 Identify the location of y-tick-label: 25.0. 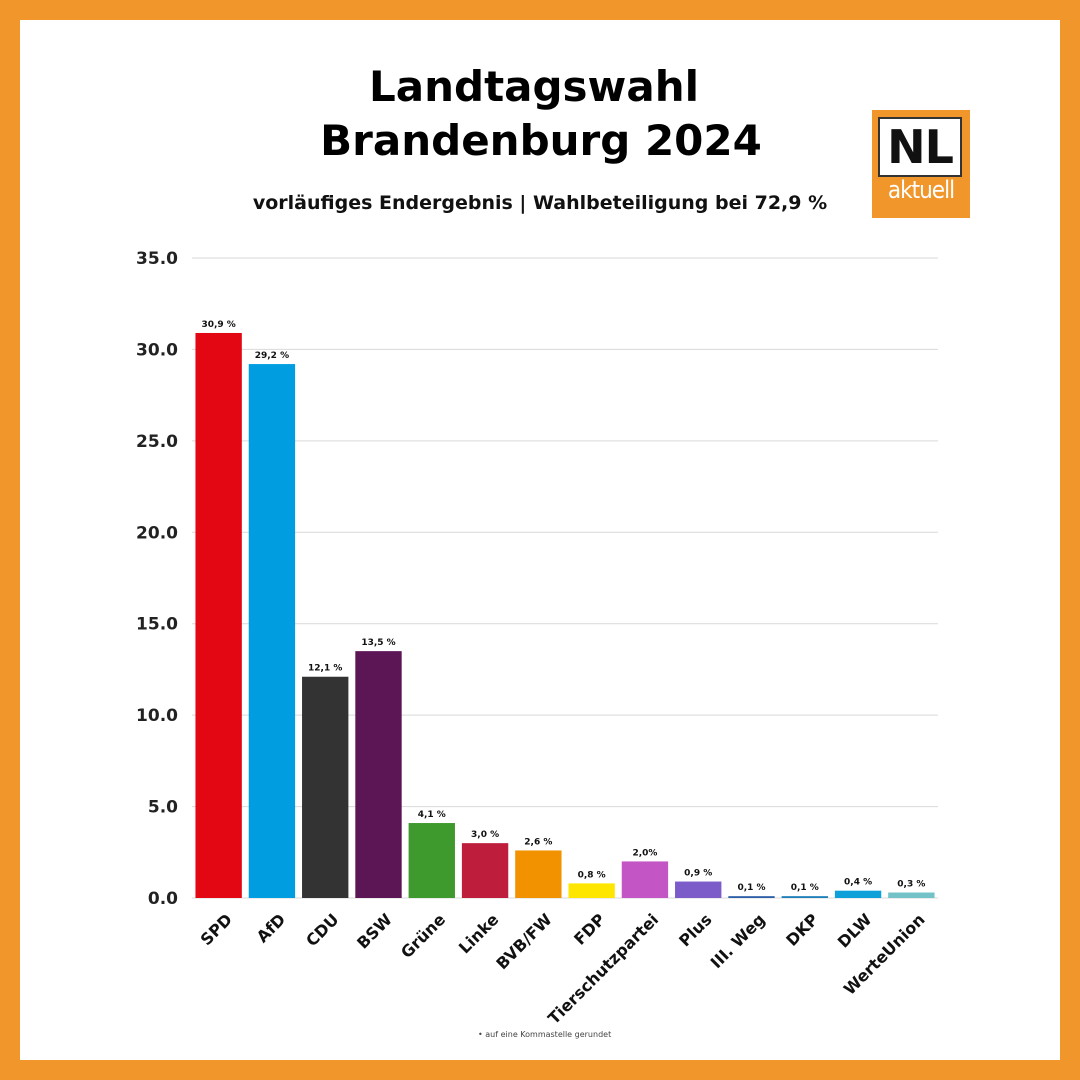
(157, 442).